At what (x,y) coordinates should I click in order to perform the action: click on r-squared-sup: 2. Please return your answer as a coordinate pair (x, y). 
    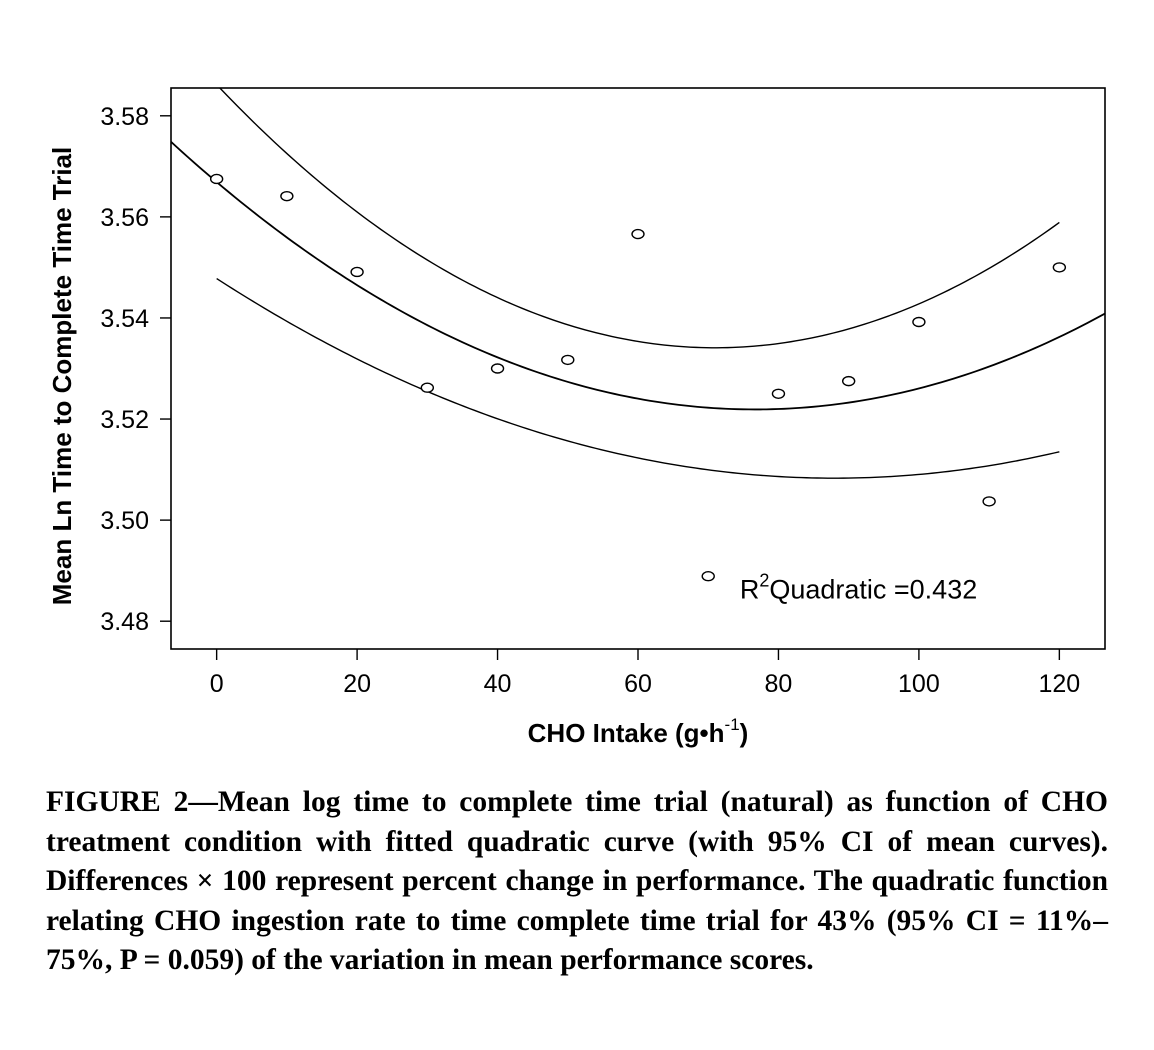
    Looking at the image, I should click on (764, 580).